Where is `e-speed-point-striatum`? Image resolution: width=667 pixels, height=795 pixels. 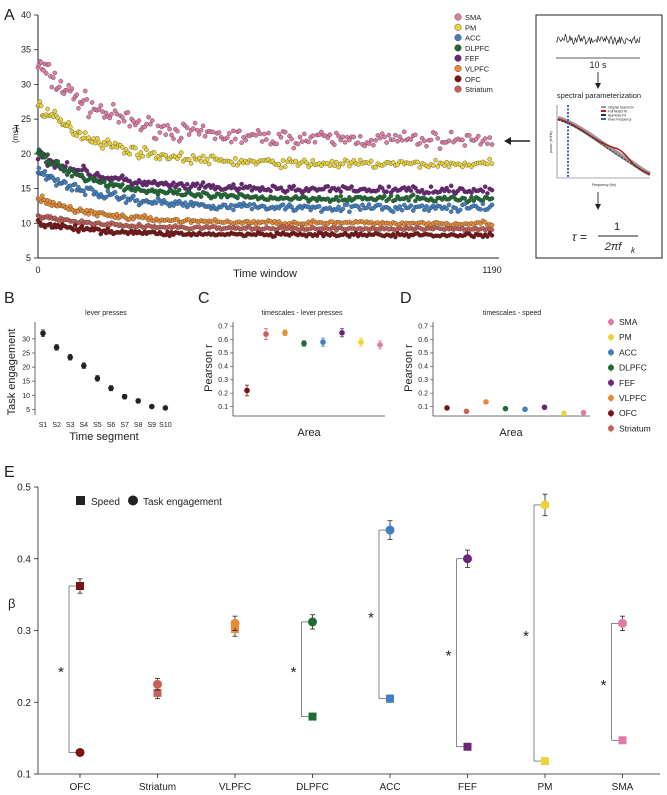 e-speed-point-striatum is located at coordinates (157, 692).